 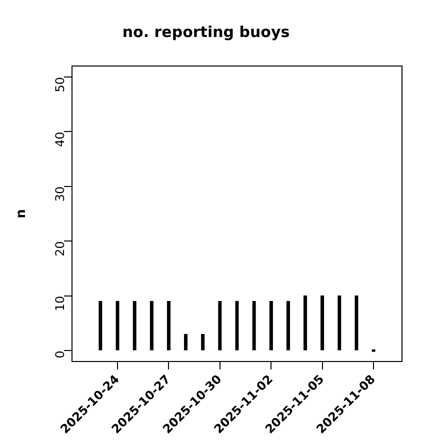 I want to click on y-tick-label: 20, so click(x=60, y=248).